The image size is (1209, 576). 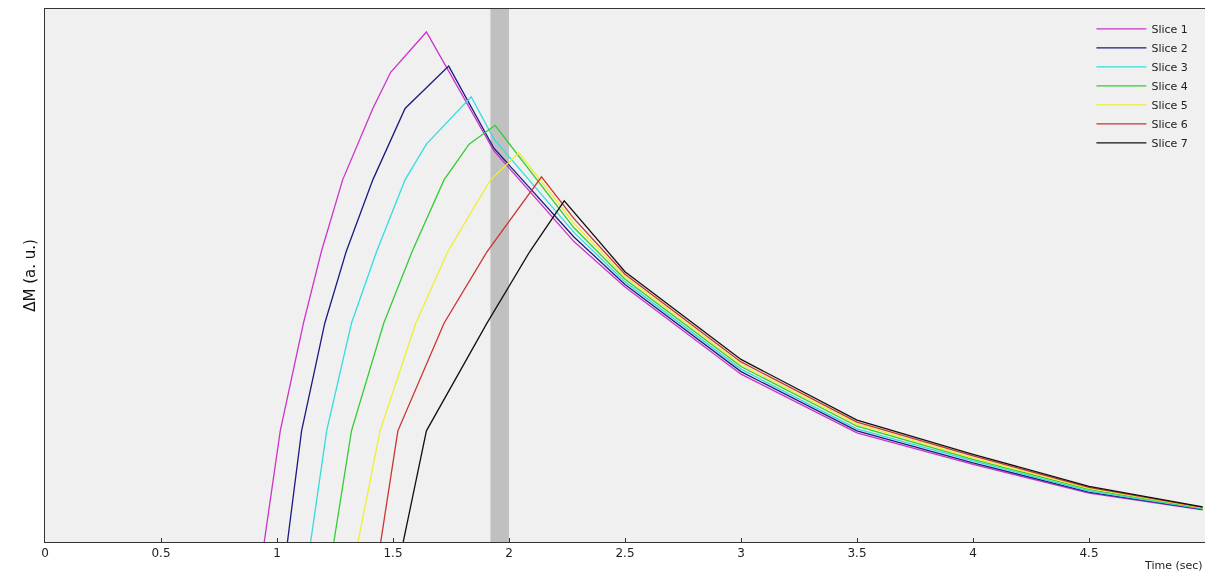 What do you see at coordinates (973, 553) in the screenshot?
I see `x-tick-label: 4` at bounding box center [973, 553].